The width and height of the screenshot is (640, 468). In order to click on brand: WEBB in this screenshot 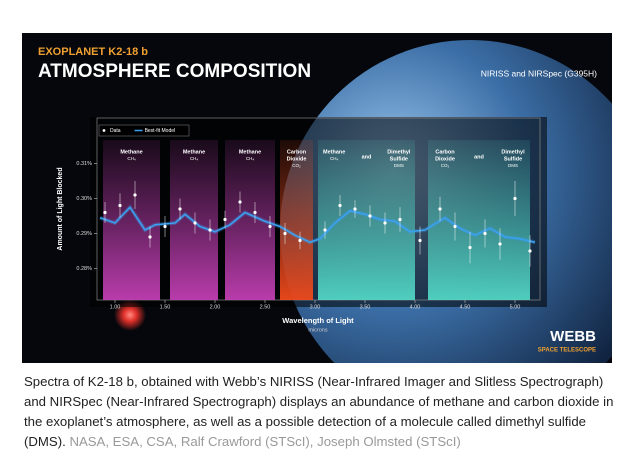, I will do `click(573, 336)`.